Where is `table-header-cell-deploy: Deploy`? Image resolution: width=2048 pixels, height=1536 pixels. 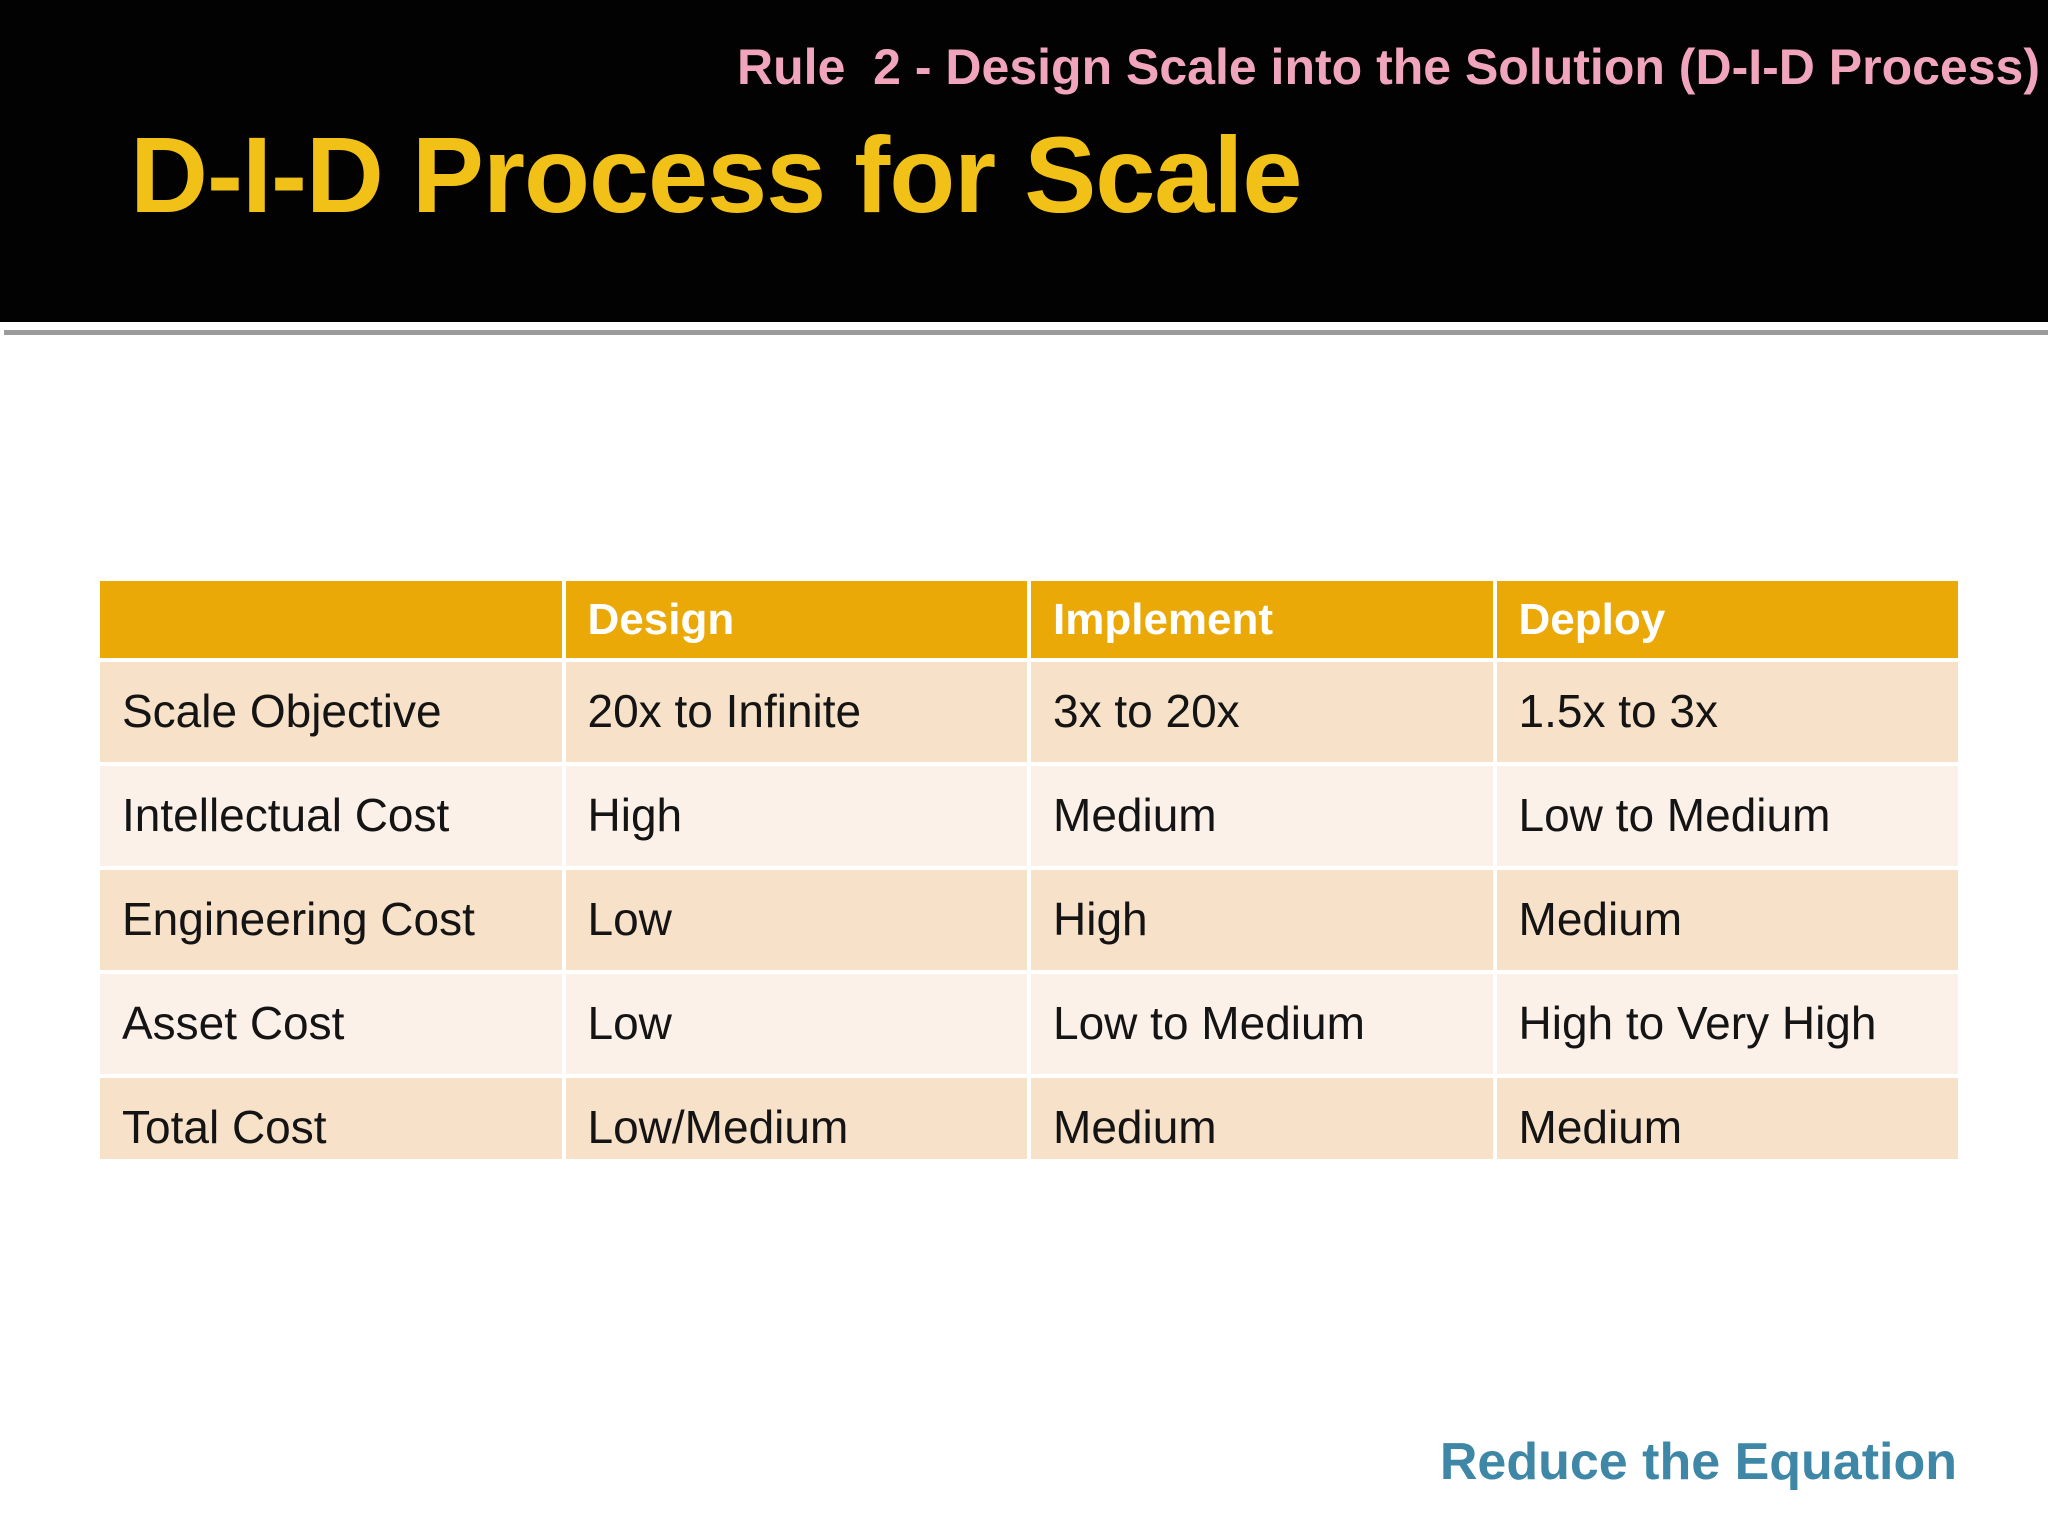 table-header-cell-deploy: Deploy is located at coordinates (1727, 619).